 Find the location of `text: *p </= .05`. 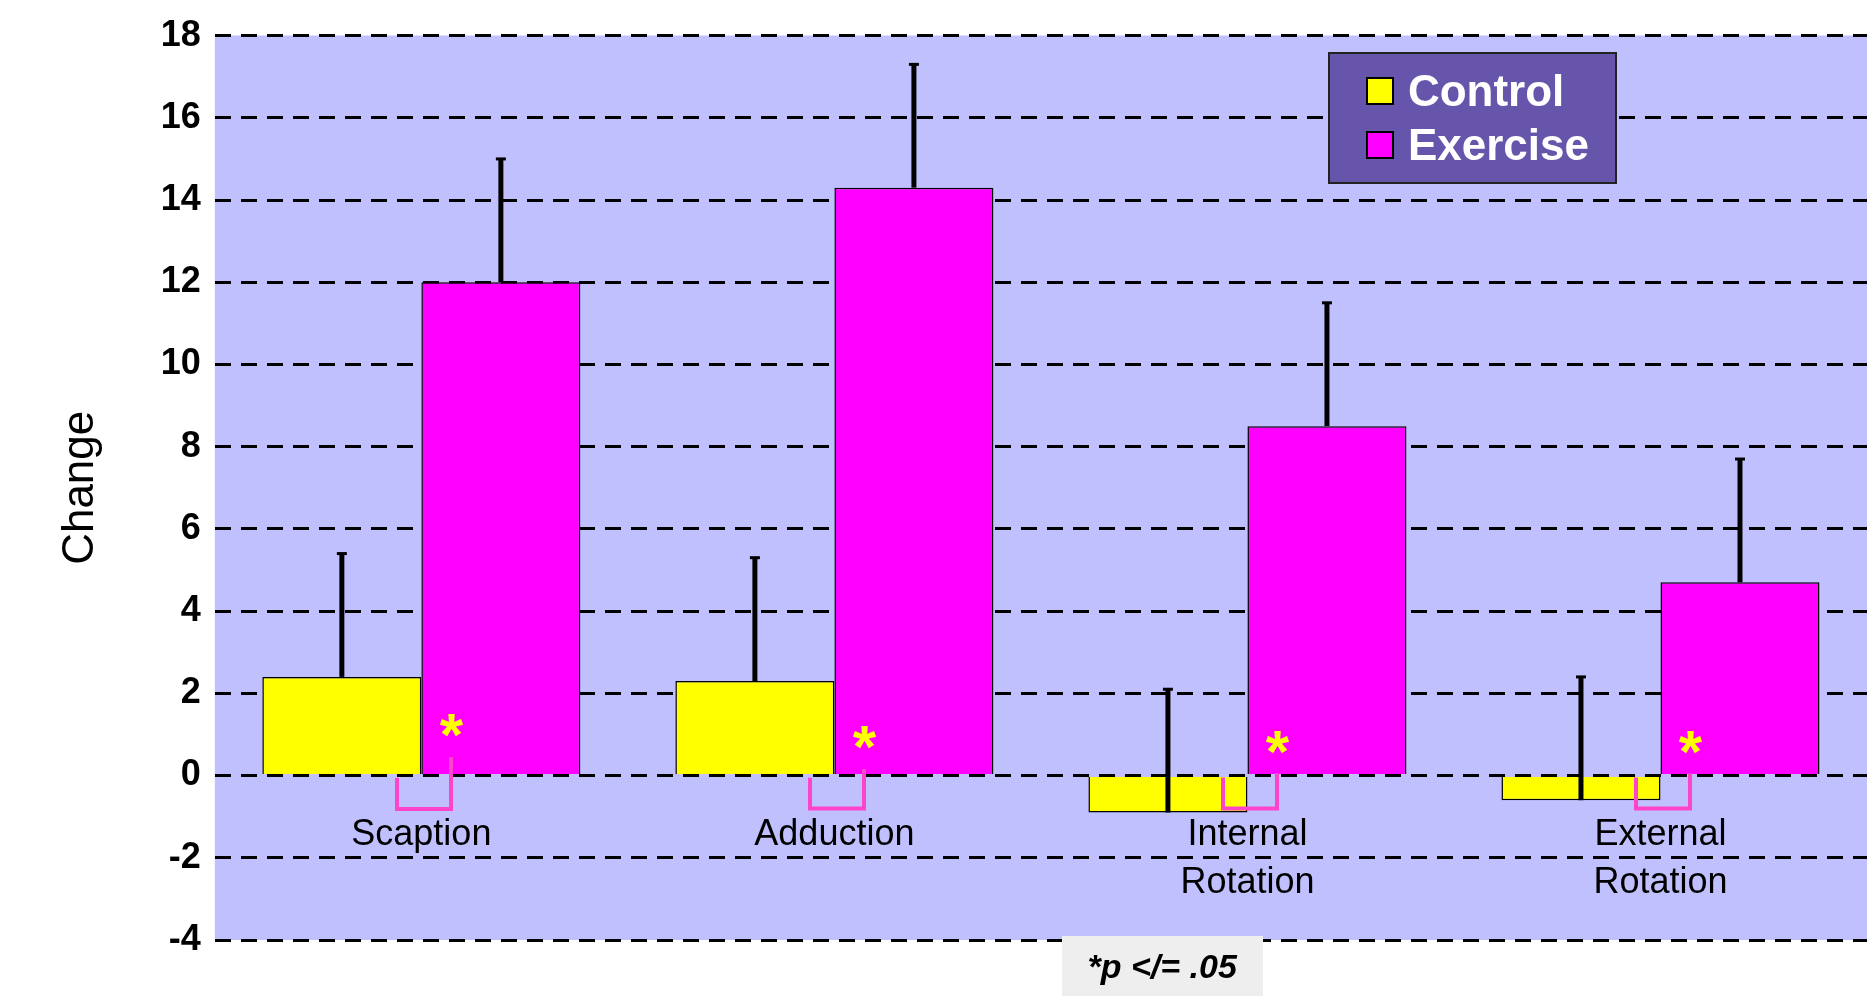

text: *p </= .05 is located at coordinates (1162, 966).